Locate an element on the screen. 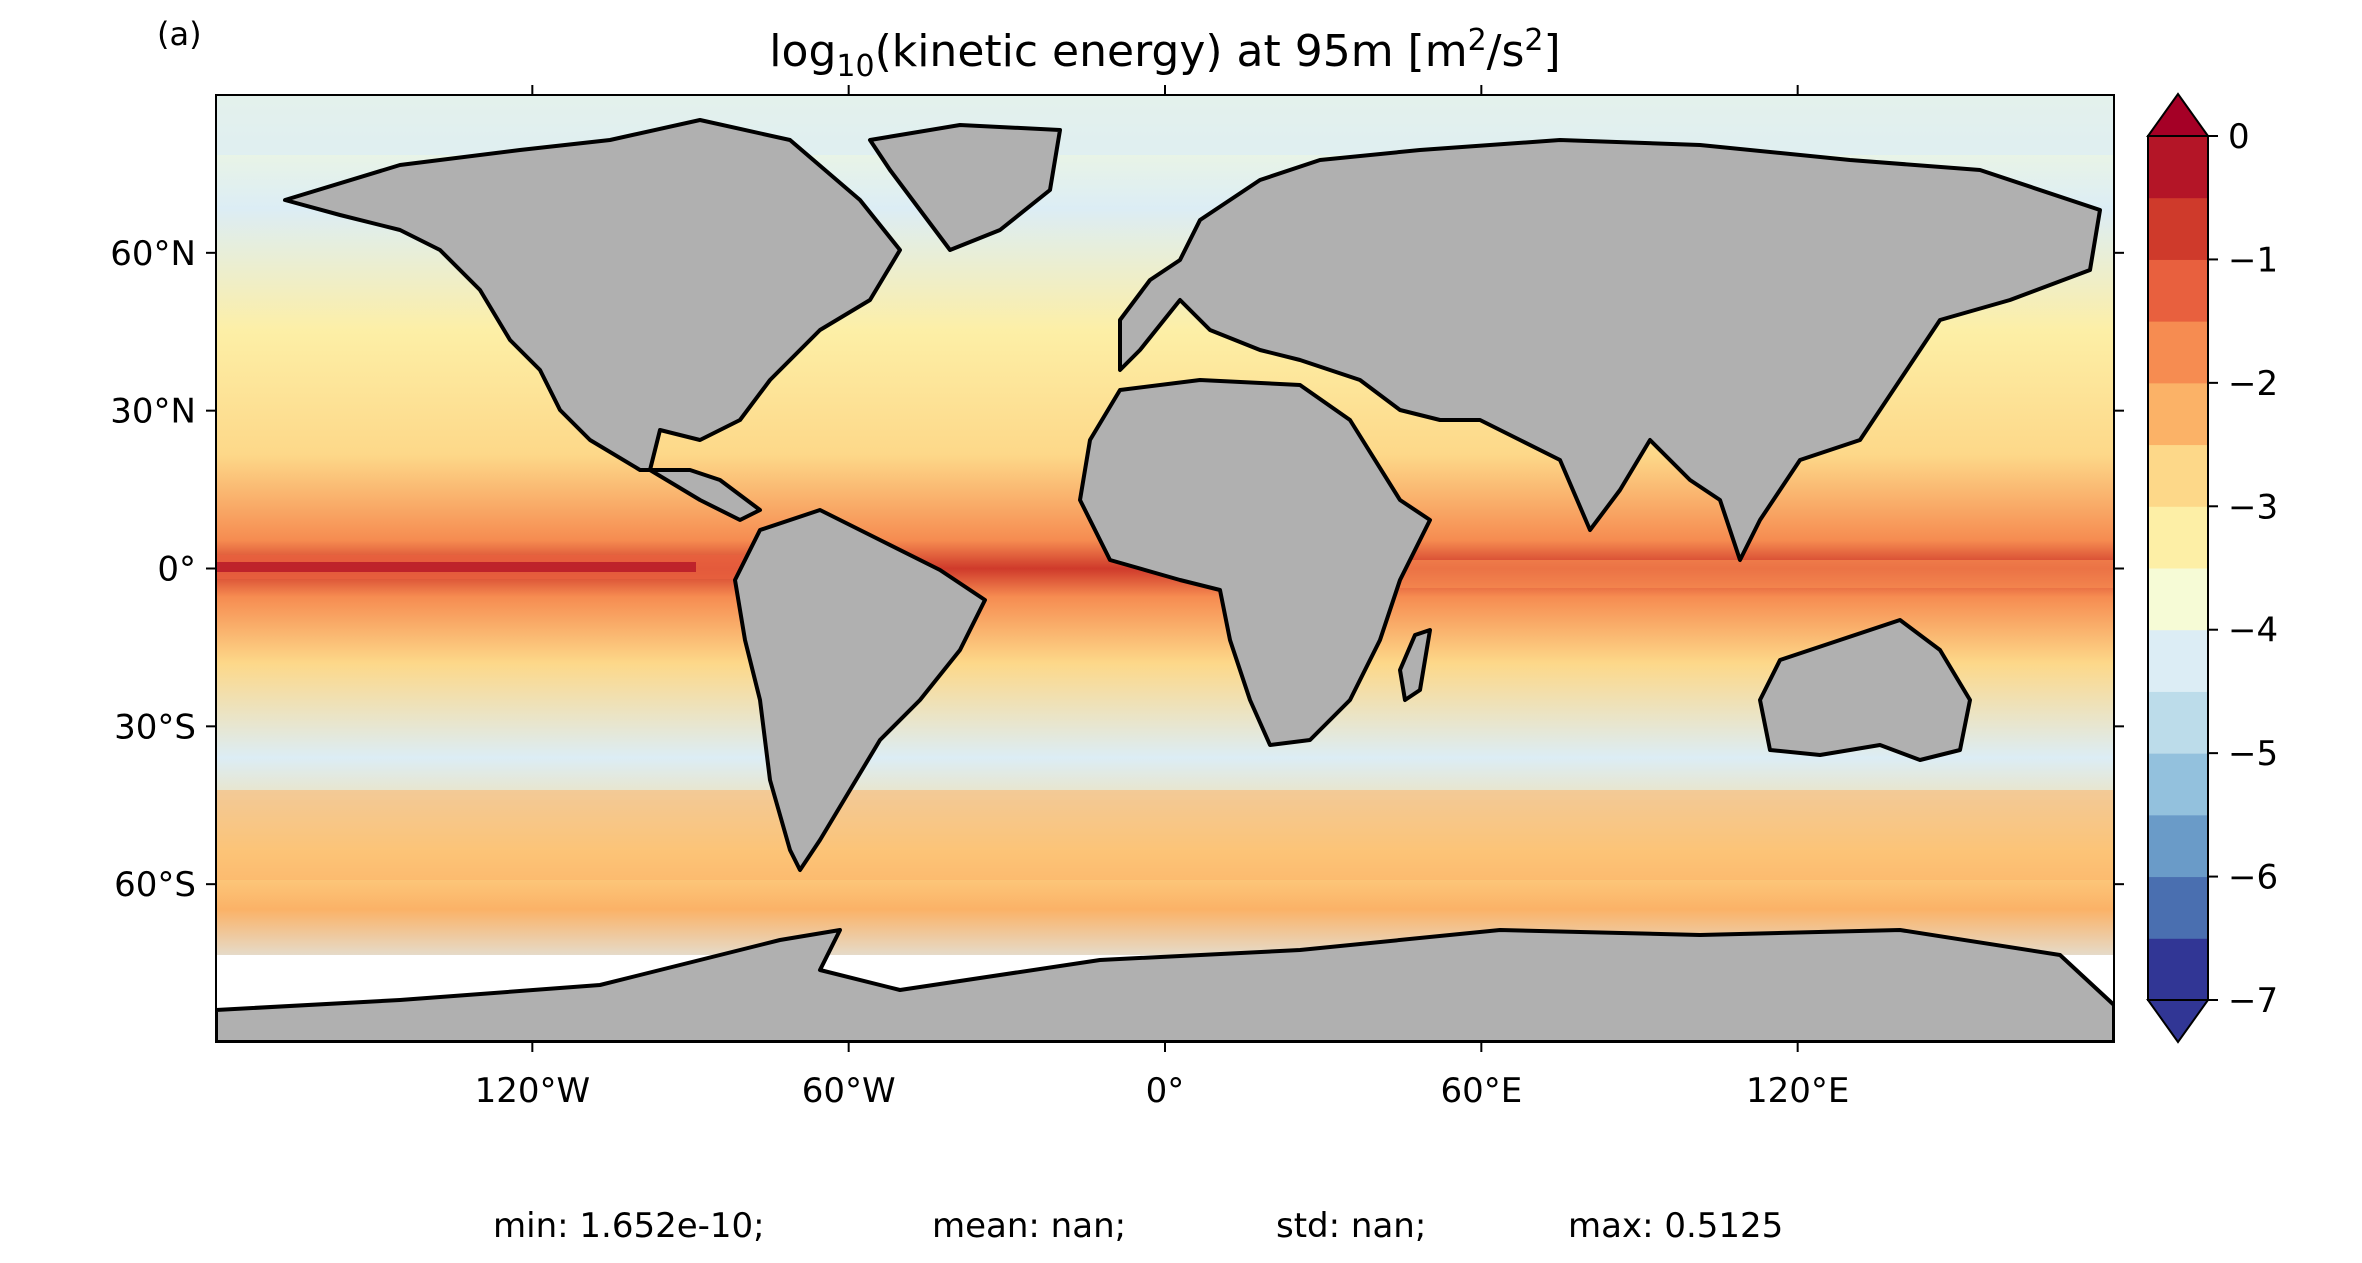  south-america is located at coordinates (860, 690).